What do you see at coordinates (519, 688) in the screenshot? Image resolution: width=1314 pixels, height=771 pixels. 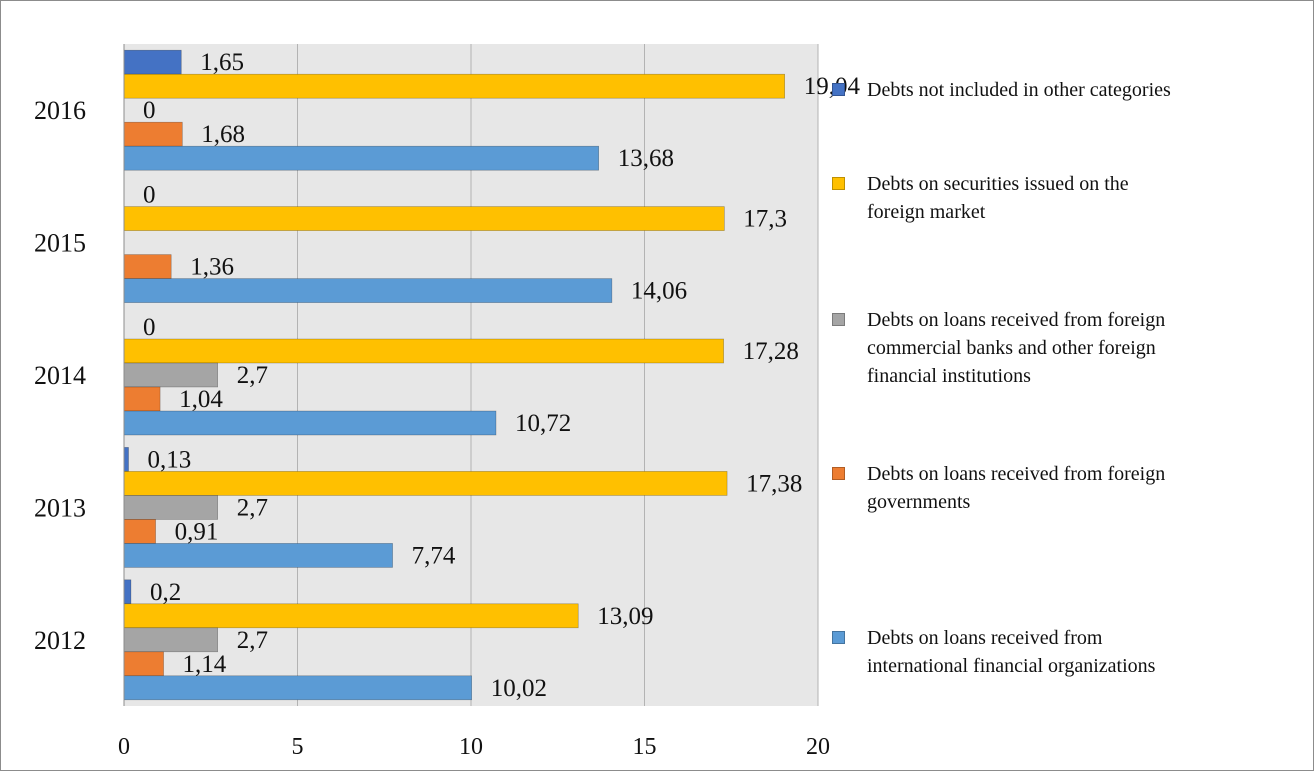 I see `data-label: 10,02` at bounding box center [519, 688].